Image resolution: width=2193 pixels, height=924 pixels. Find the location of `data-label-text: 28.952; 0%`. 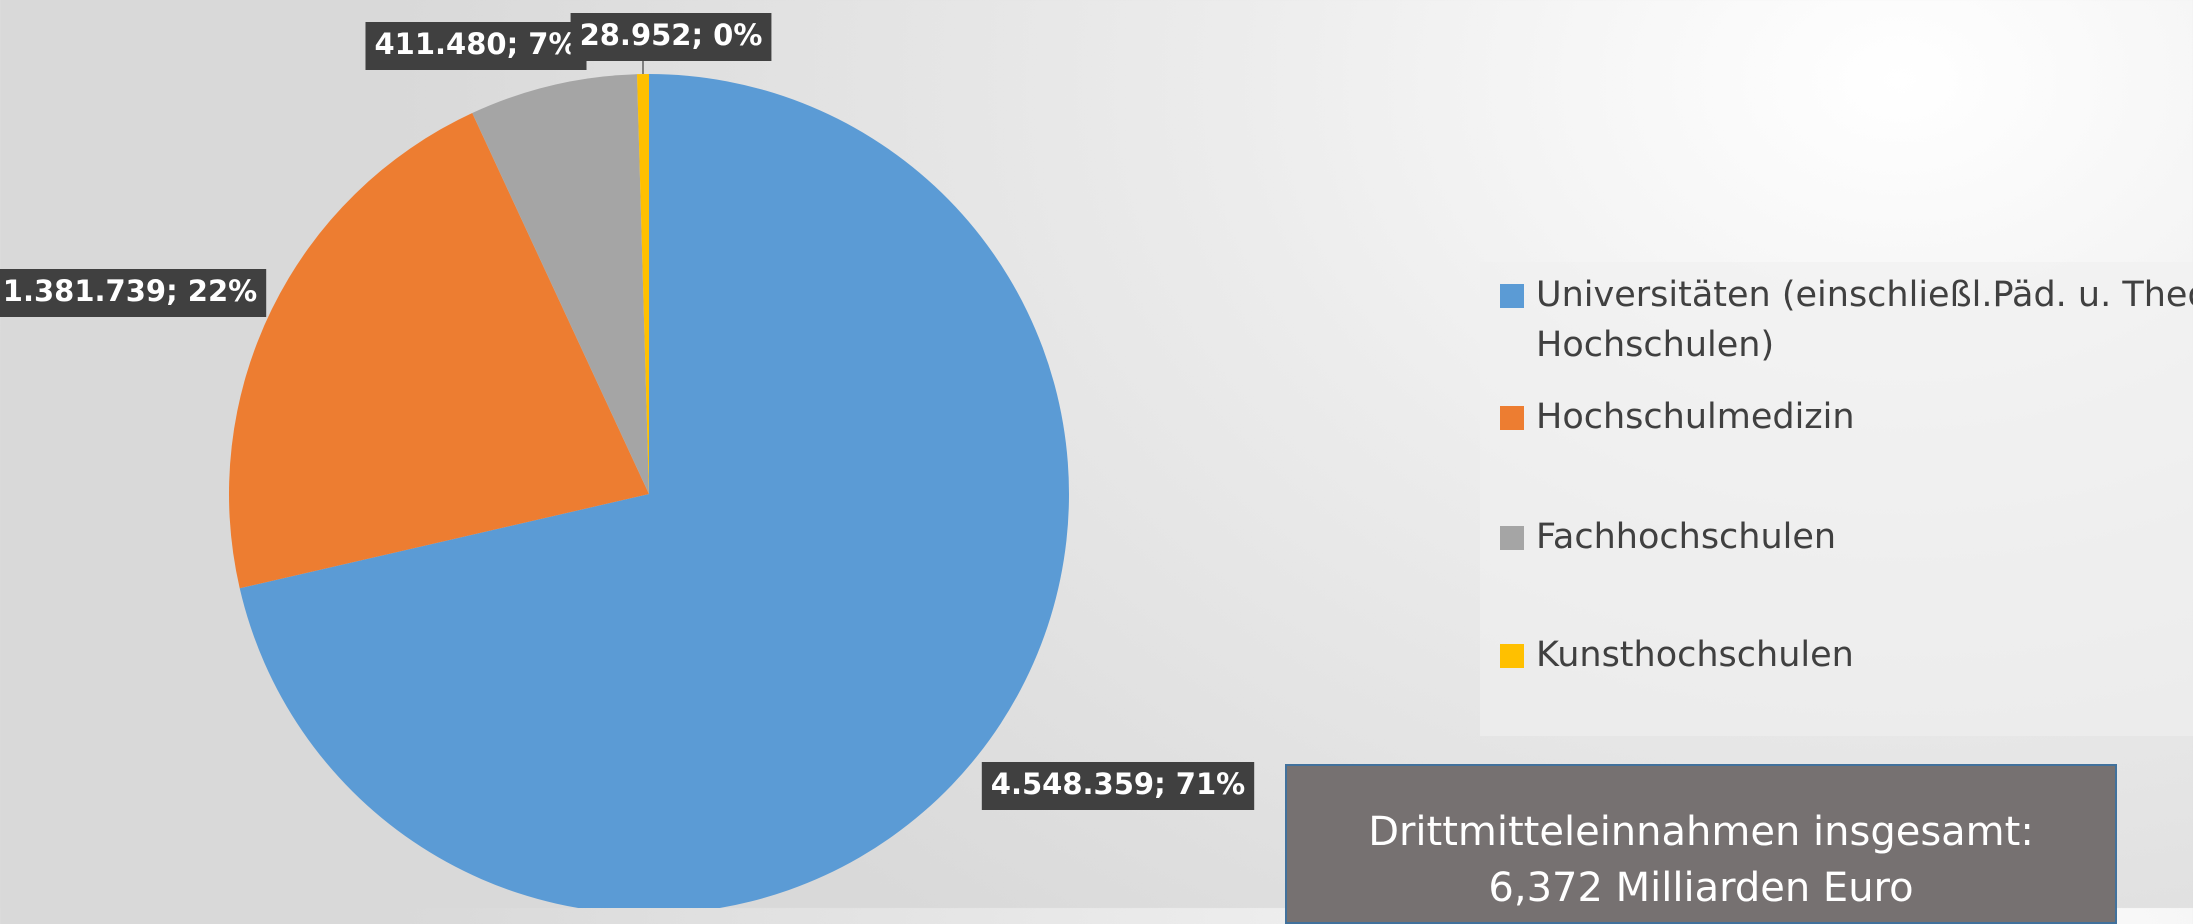

data-label-text: 28.952; 0% is located at coordinates (671, 35).